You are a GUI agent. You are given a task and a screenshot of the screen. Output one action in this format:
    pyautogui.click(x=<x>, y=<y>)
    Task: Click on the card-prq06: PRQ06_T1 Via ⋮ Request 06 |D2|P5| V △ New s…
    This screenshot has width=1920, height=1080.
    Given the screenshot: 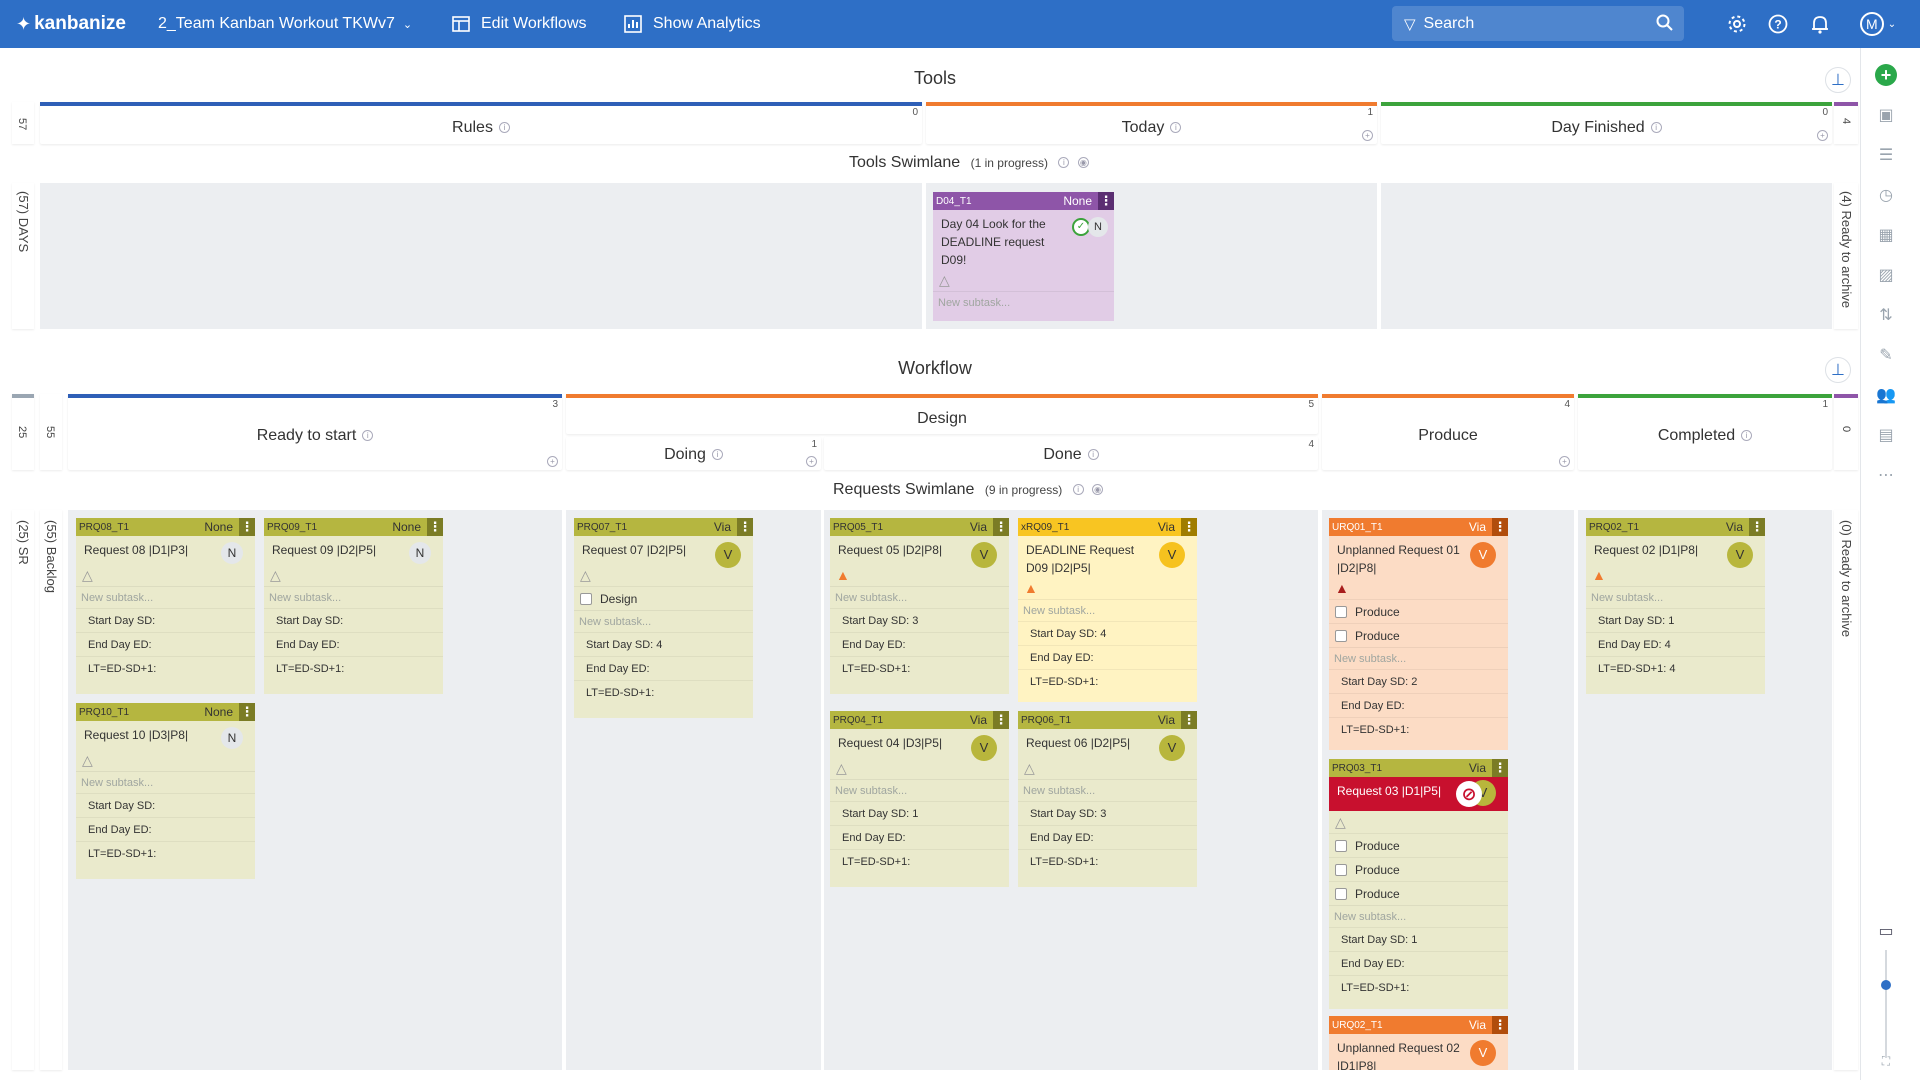 What is the action you would take?
    pyautogui.click(x=1107, y=799)
    